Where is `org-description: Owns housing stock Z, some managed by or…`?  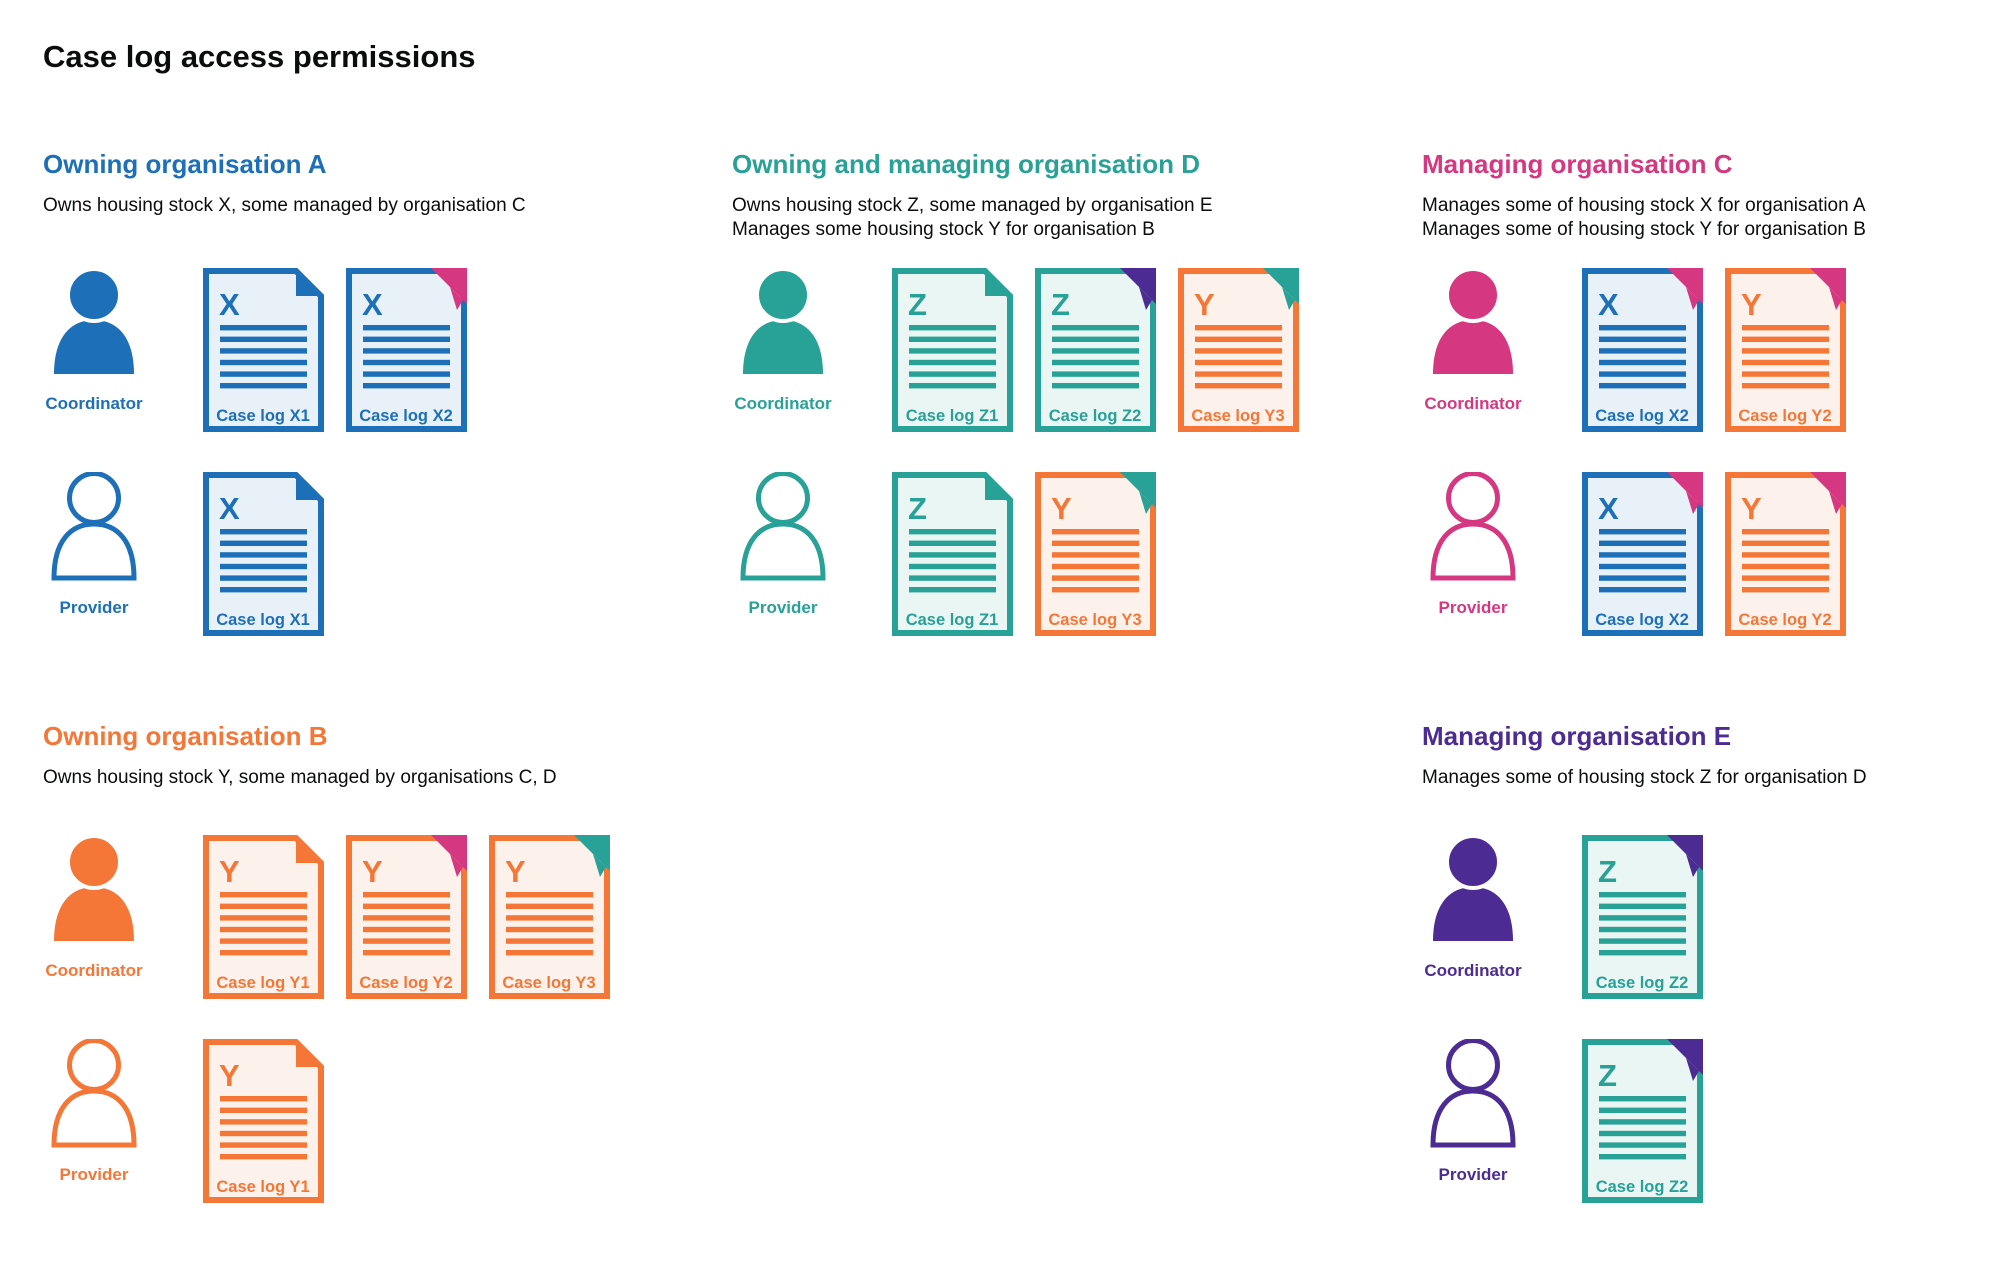 org-description: Owns housing stock Z, some managed by or… is located at coordinates (1062, 231).